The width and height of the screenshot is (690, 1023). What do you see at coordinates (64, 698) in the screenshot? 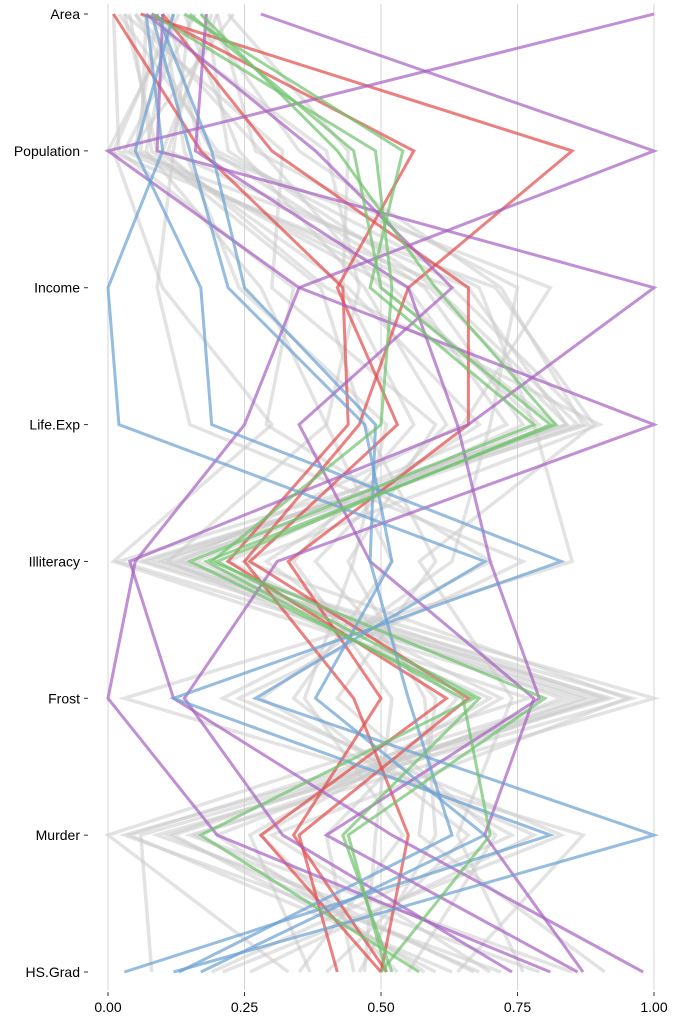
I see `variable-label: Frost` at bounding box center [64, 698].